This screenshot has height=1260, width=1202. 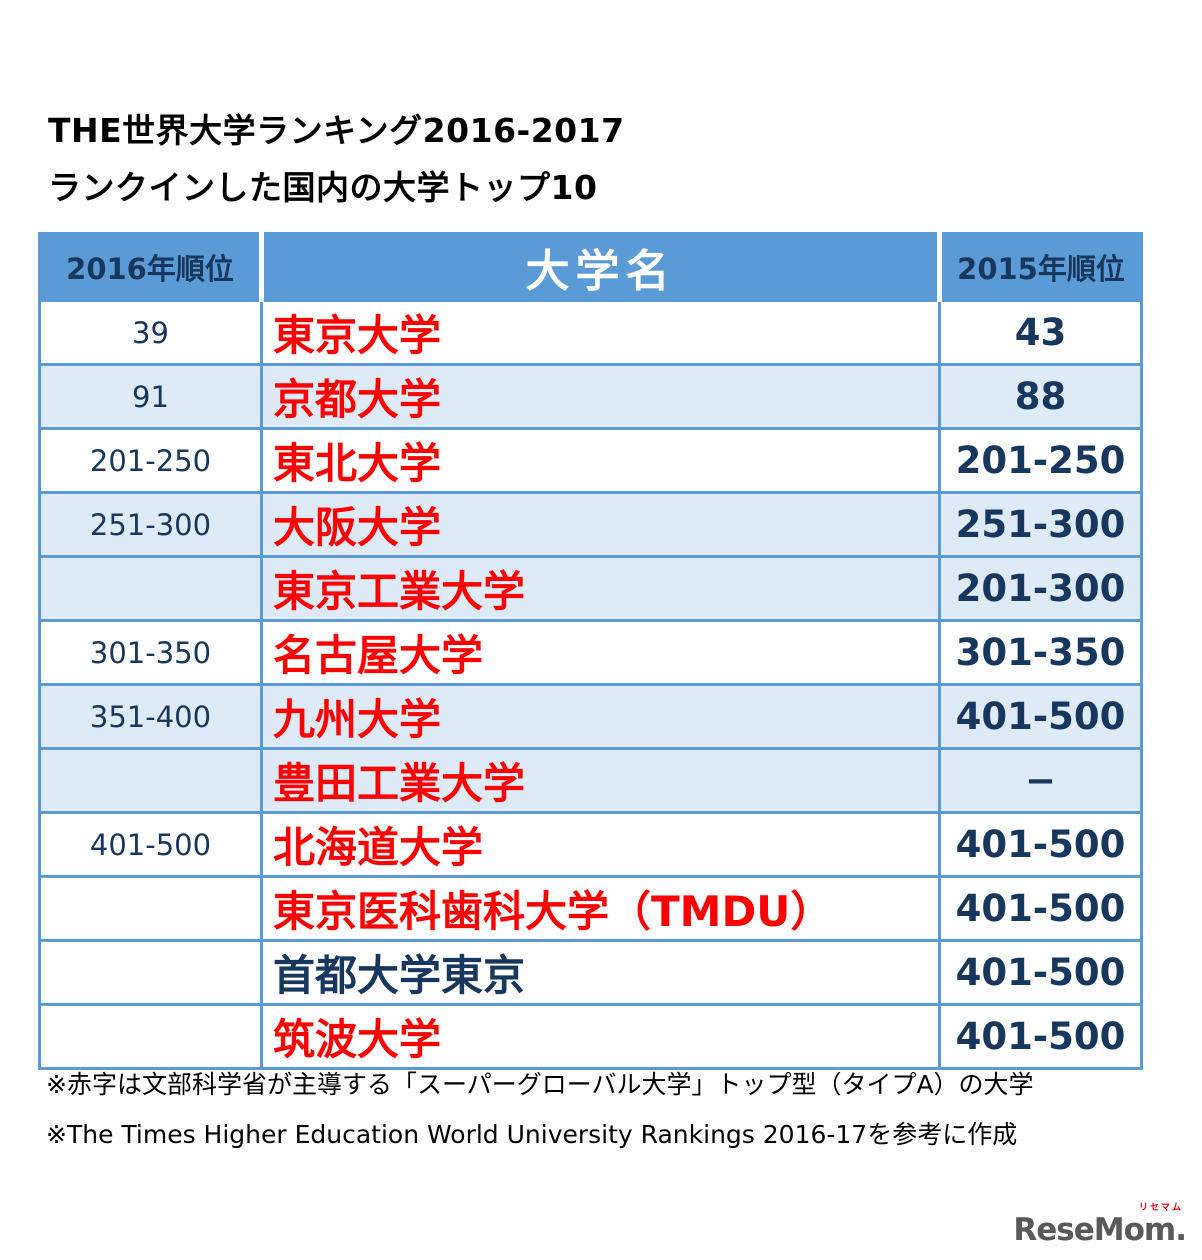 I want to click on university-name-cell: 東北大学, so click(x=600, y=460).